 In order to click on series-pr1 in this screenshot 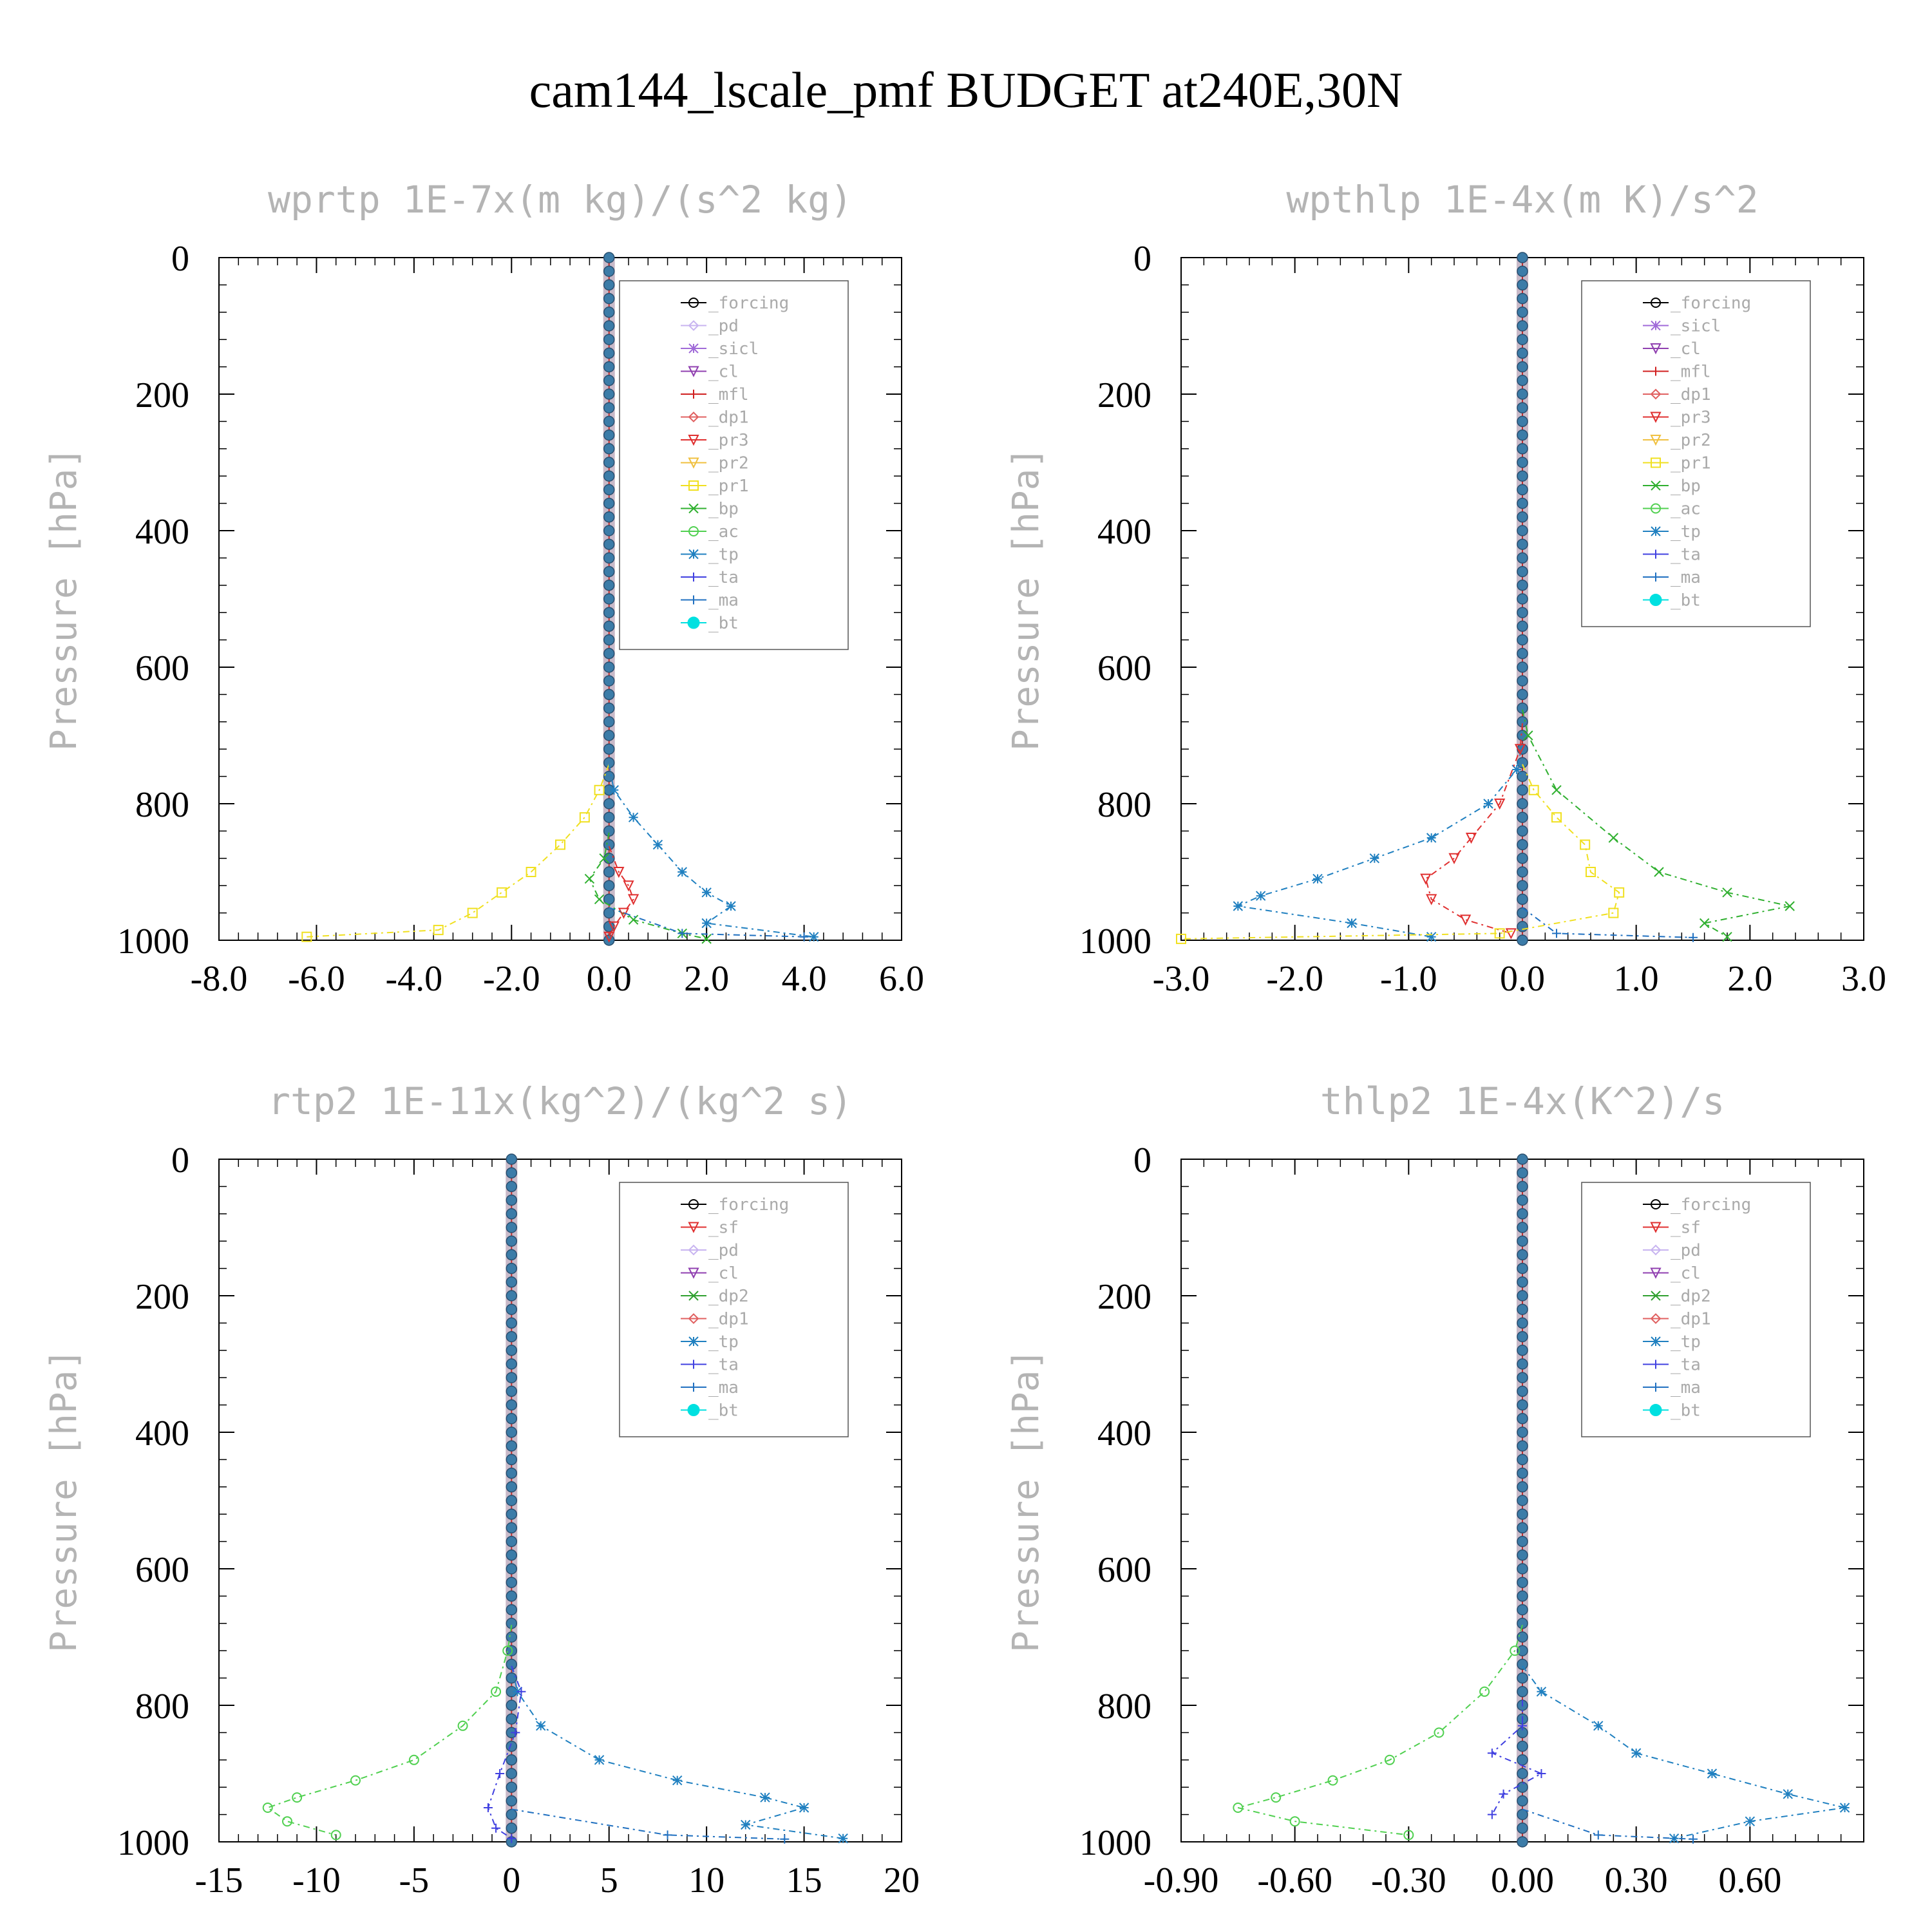, I will do `click(455, 853)`.